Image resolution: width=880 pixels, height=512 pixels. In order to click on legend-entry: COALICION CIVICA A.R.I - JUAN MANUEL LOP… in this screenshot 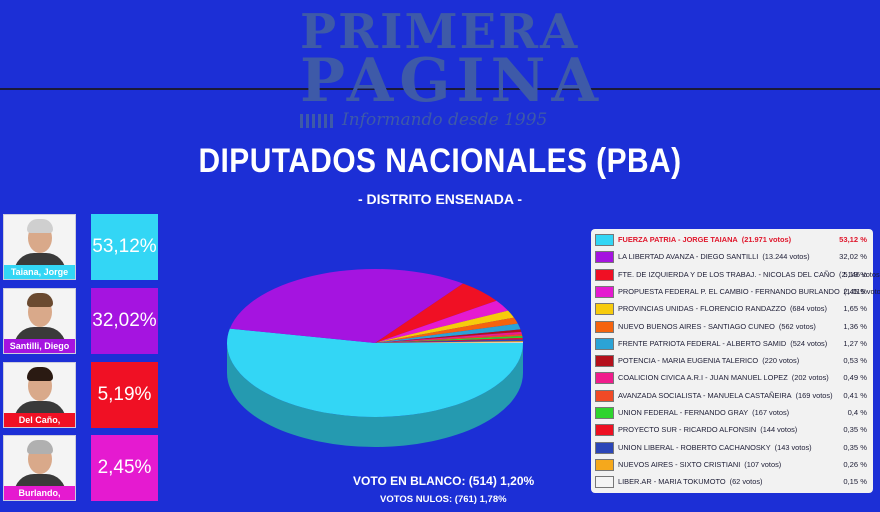, I will do `click(732, 378)`.